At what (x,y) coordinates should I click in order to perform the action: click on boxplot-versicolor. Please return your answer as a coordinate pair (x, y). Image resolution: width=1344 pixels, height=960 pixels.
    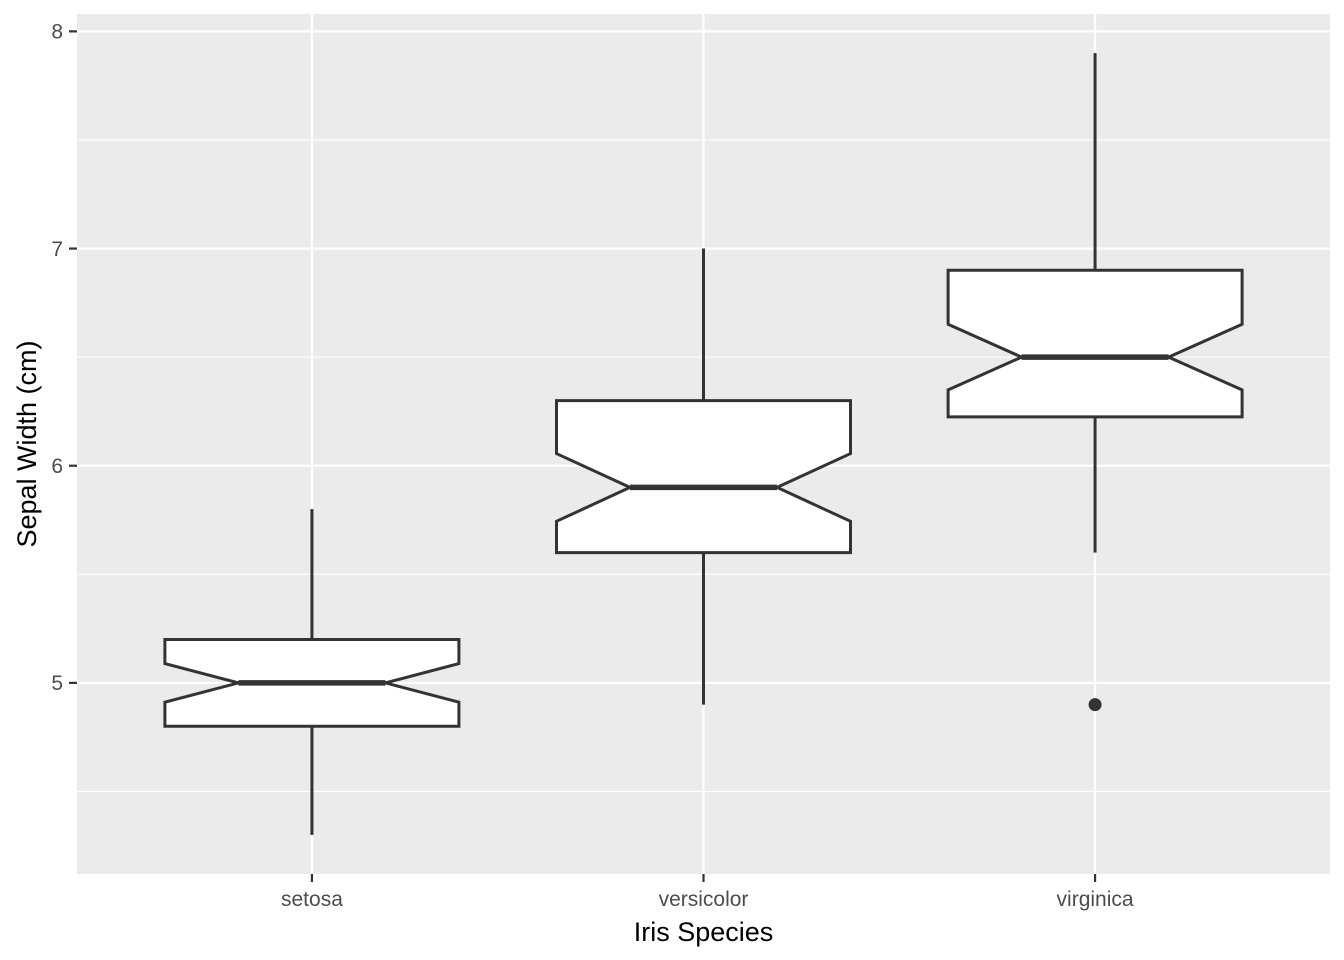
    Looking at the image, I should click on (703, 476).